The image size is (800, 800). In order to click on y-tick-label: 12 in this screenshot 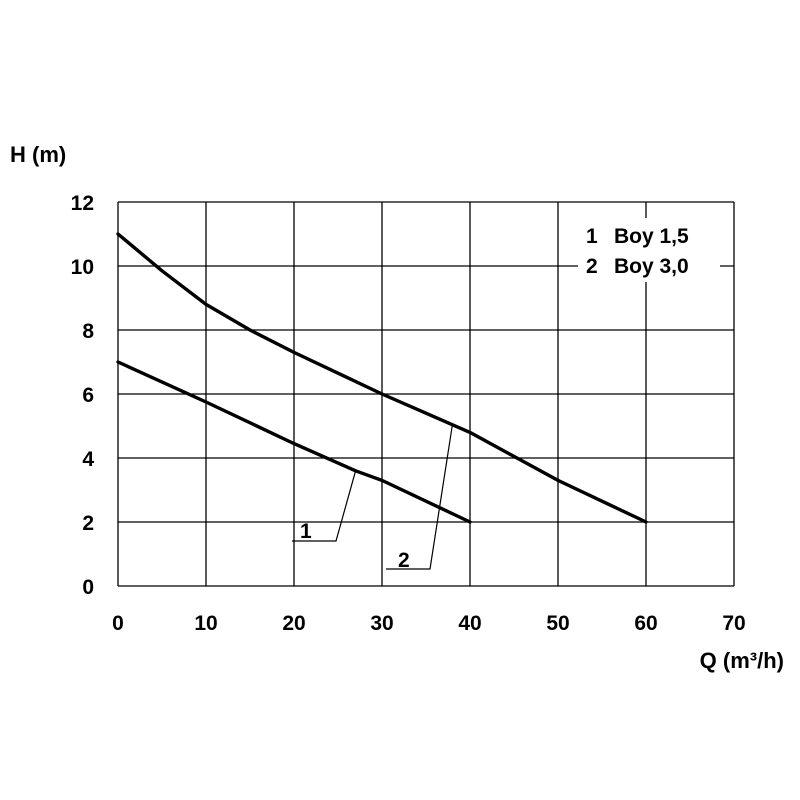, I will do `click(82, 203)`.